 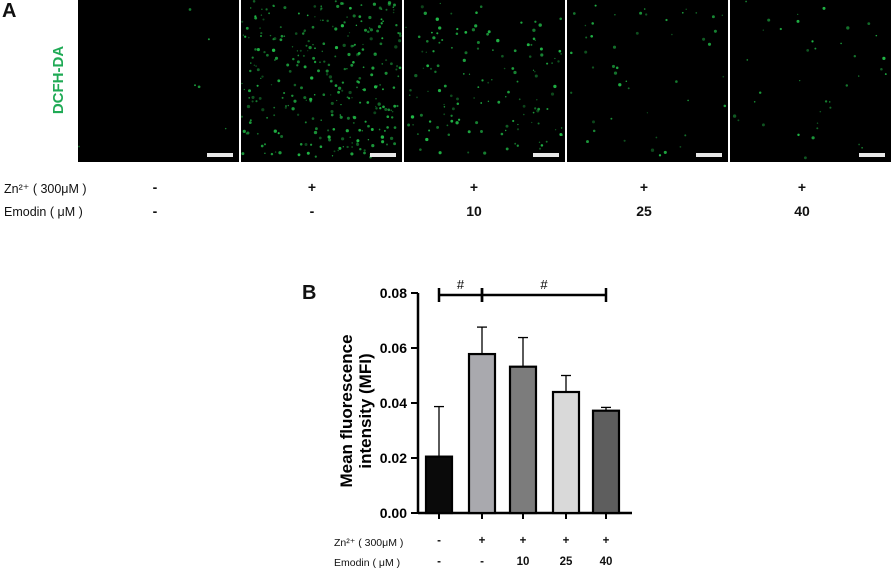 I want to click on emodin-value: 10, so click(x=474, y=211).